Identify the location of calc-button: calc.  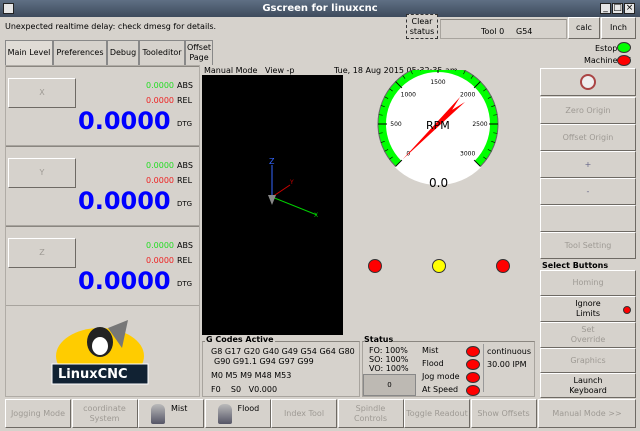
(584, 28).